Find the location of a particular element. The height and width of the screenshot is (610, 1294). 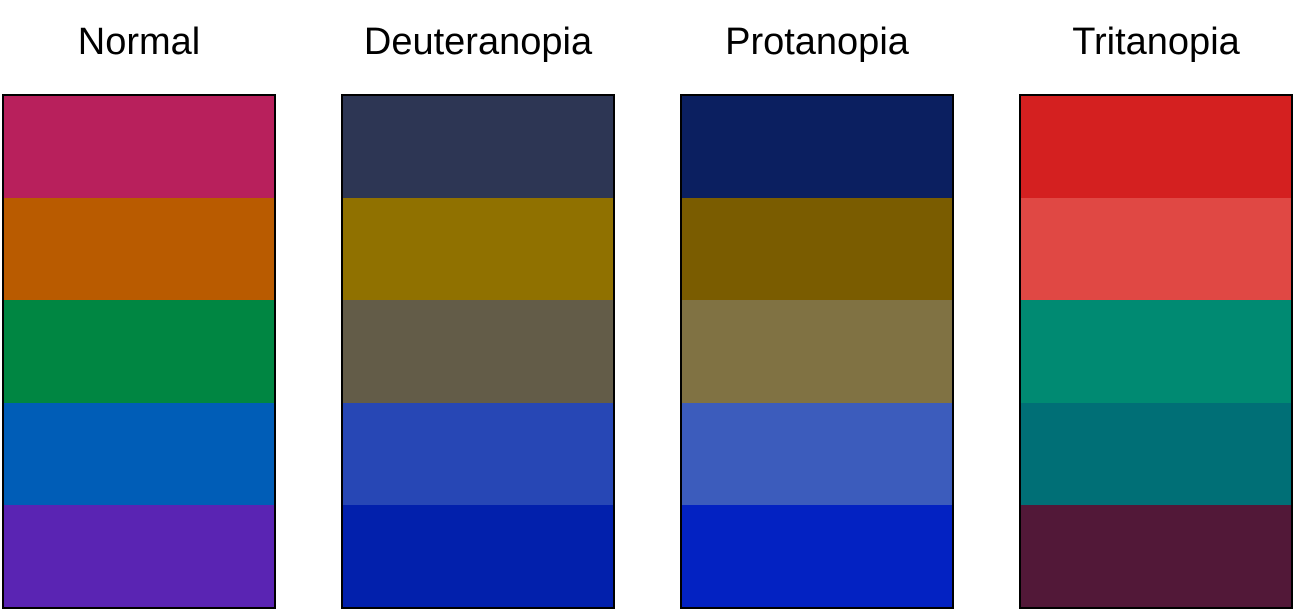

panel-title: Tritanopia is located at coordinates (1156, 42).